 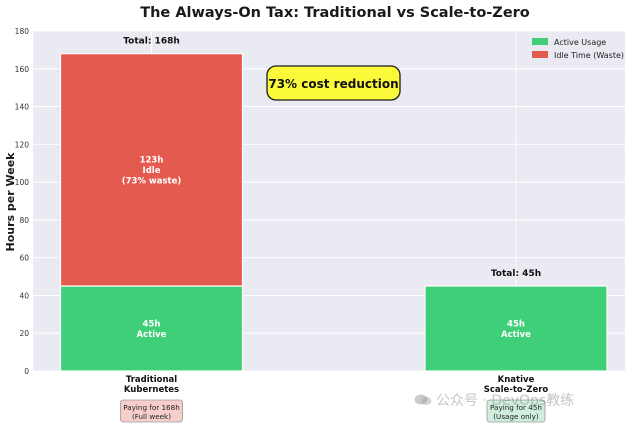 I want to click on cost-reduction-callout: 73% cost reduction, so click(x=333, y=83).